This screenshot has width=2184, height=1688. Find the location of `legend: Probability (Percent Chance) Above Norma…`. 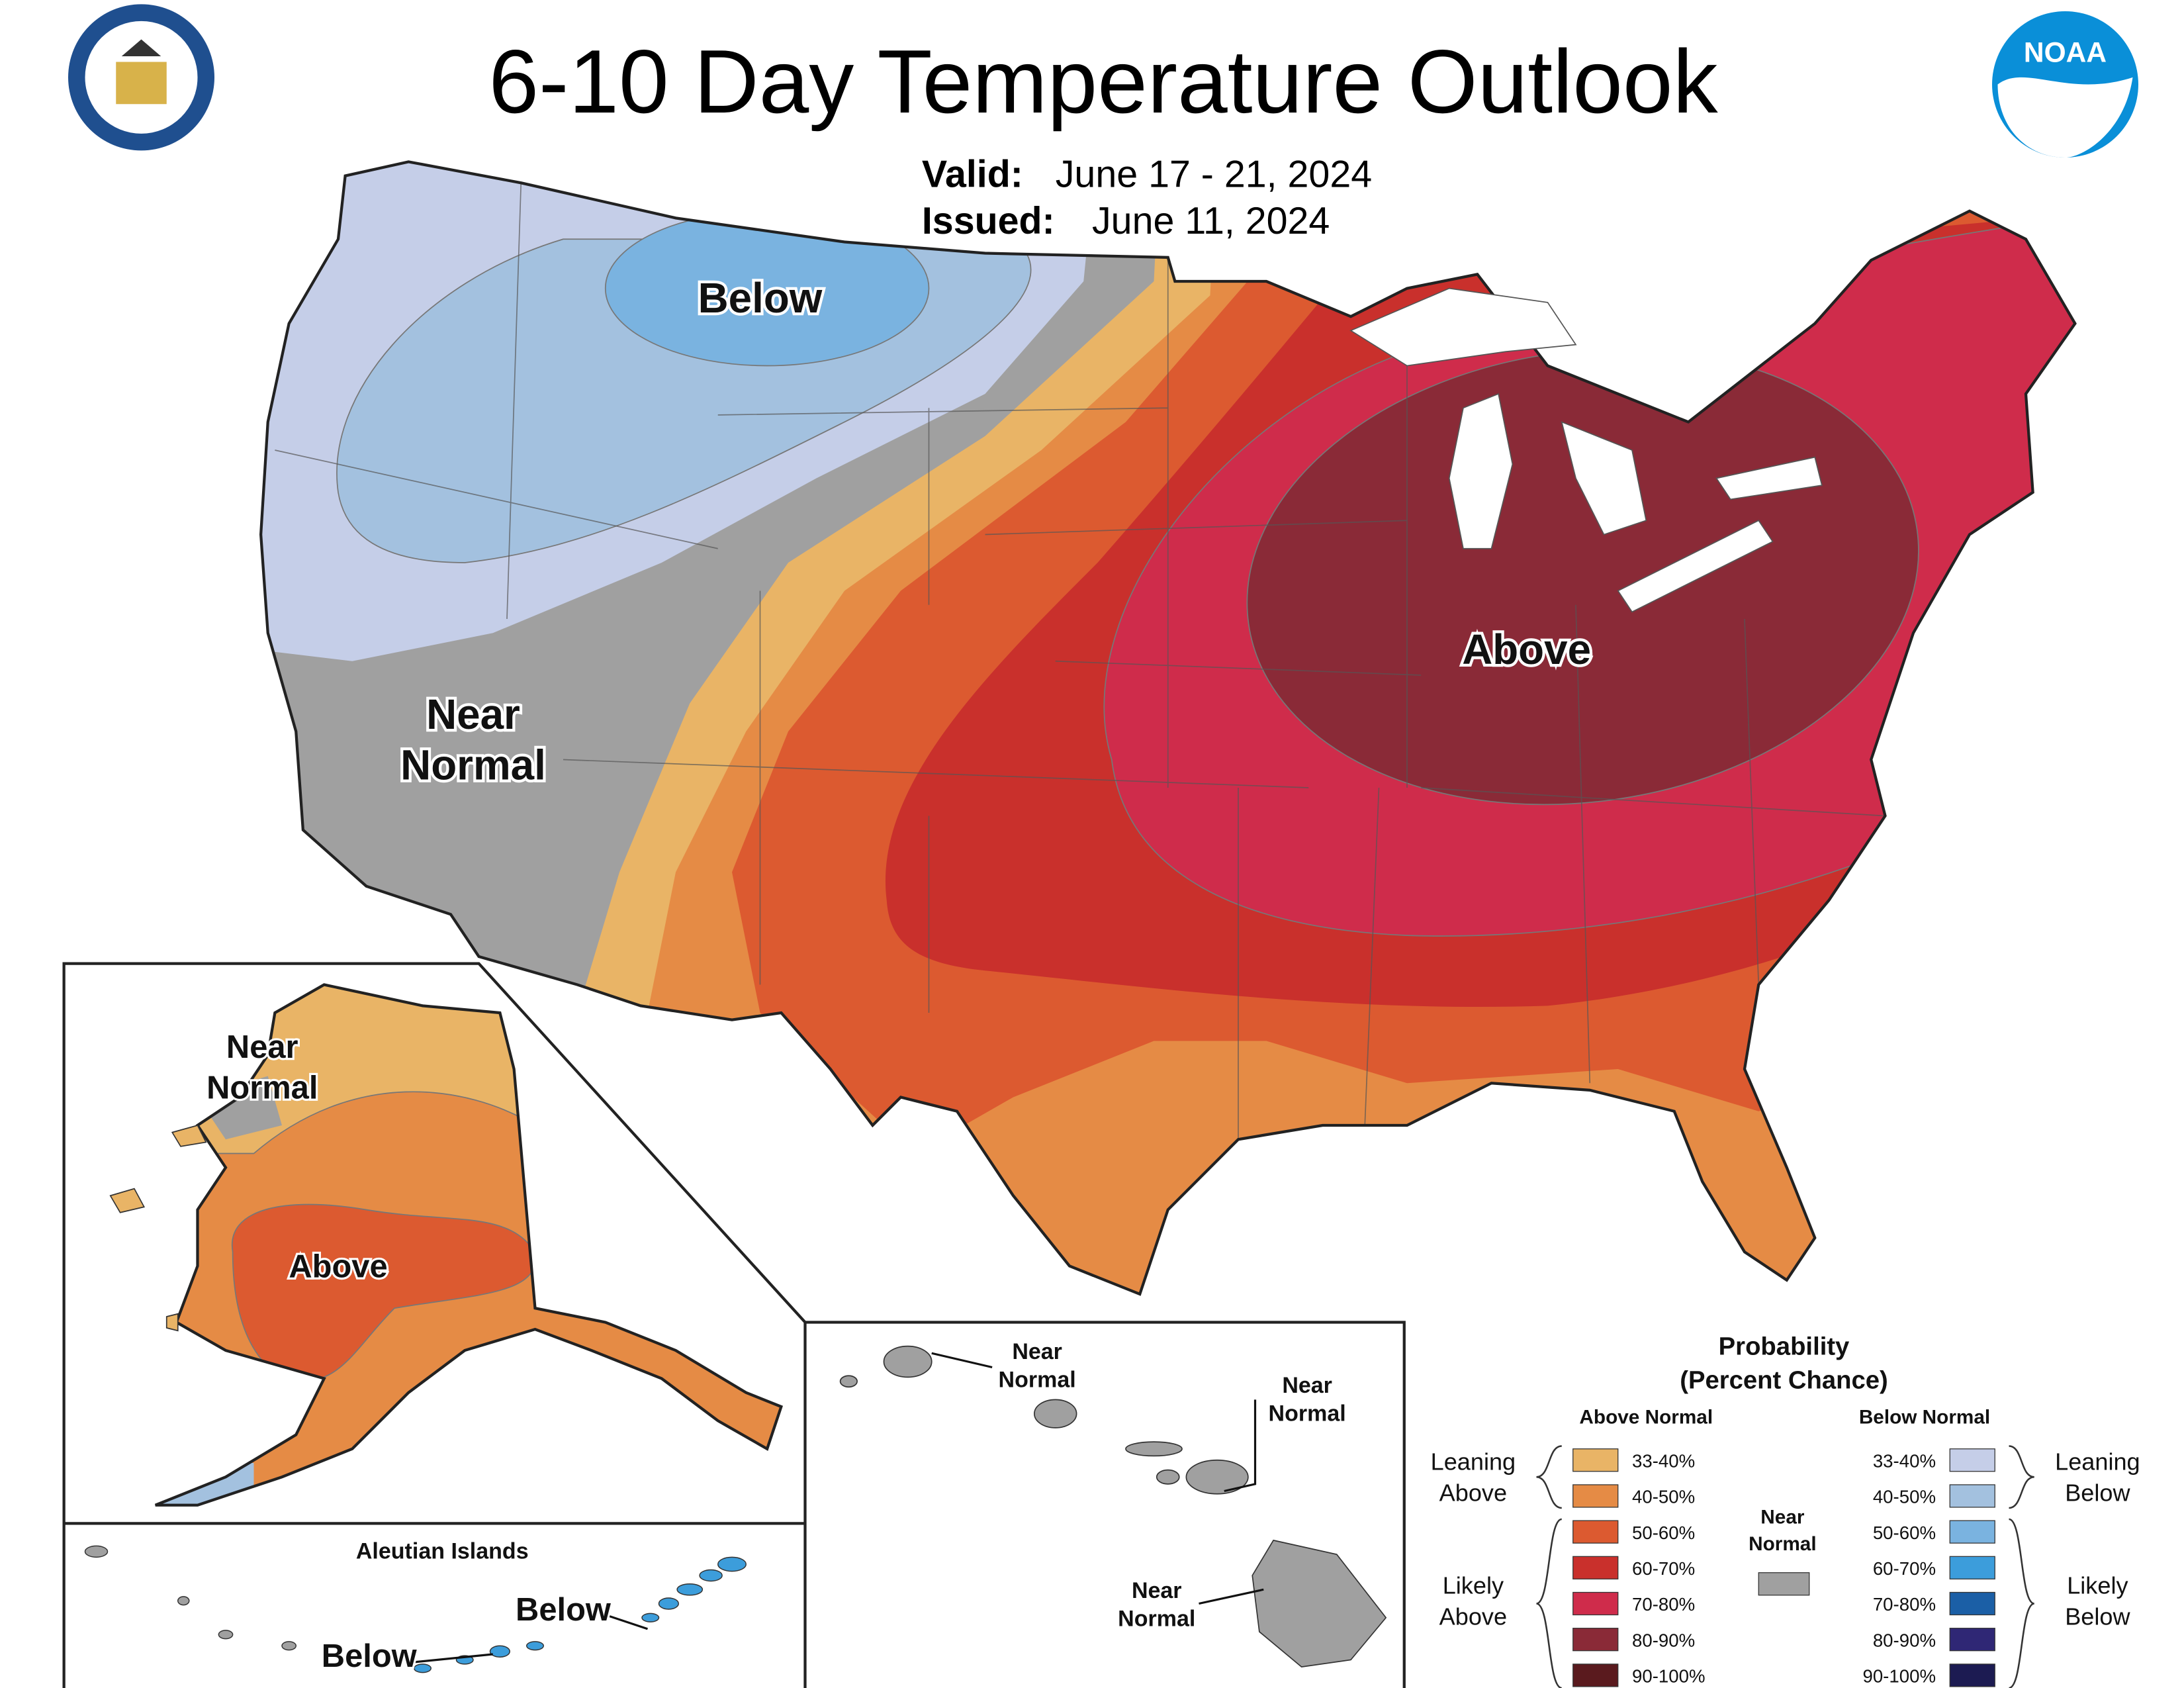

legend: Probability (Percent Chance) Above Norma… is located at coordinates (1786, 1510).